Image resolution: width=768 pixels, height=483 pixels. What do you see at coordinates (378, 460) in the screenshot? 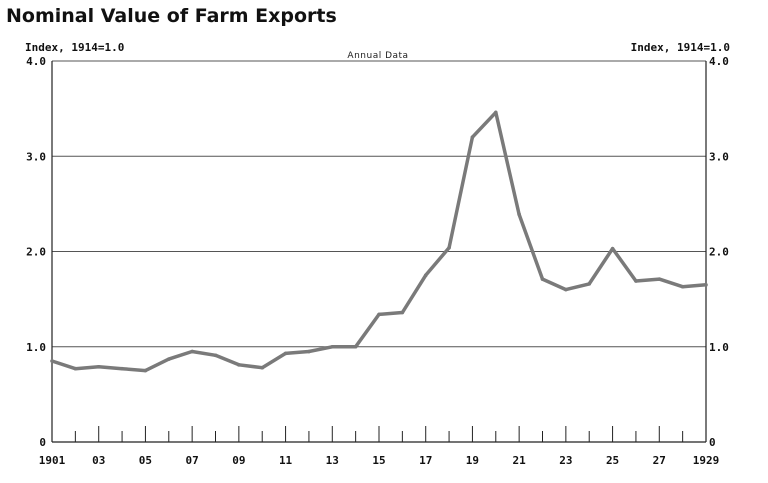
I see `x-tick-label: 15` at bounding box center [378, 460].